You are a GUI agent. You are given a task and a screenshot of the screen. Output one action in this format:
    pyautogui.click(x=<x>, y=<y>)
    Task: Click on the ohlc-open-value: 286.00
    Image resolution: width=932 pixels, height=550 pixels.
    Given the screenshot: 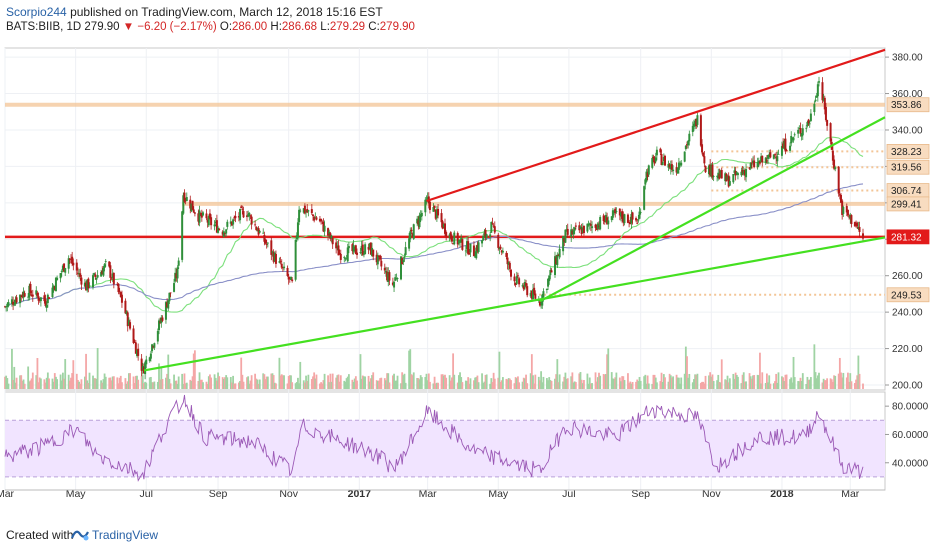 What is the action you would take?
    pyautogui.click(x=250, y=27)
    